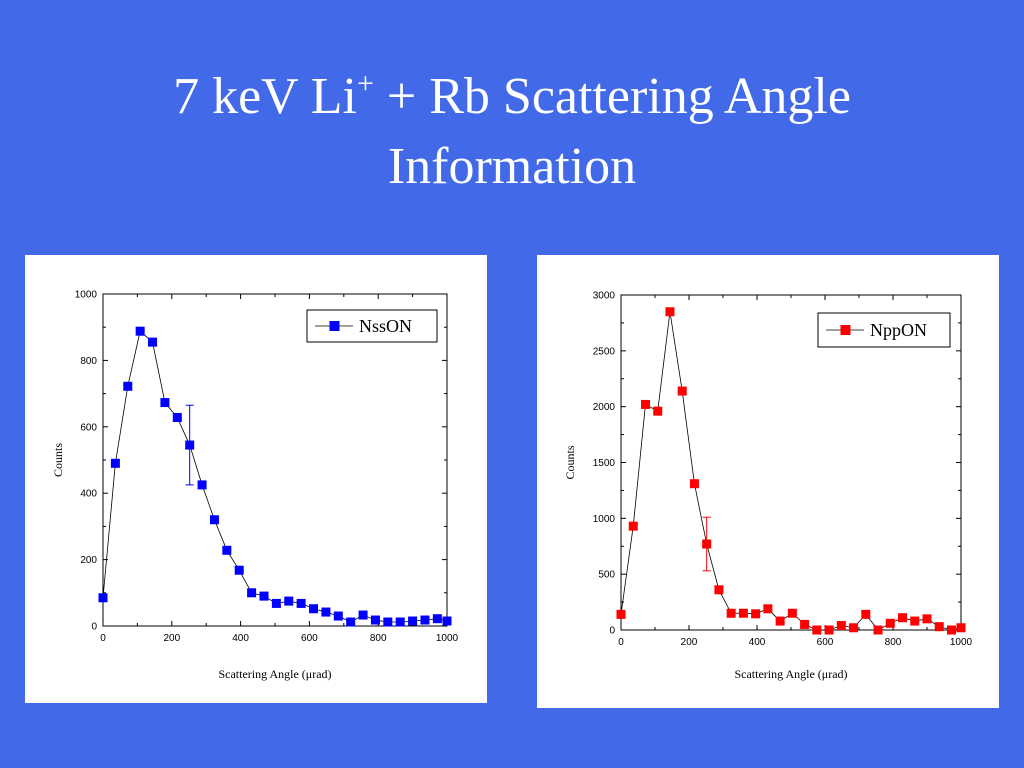  I want to click on legend-box, so click(372, 326).